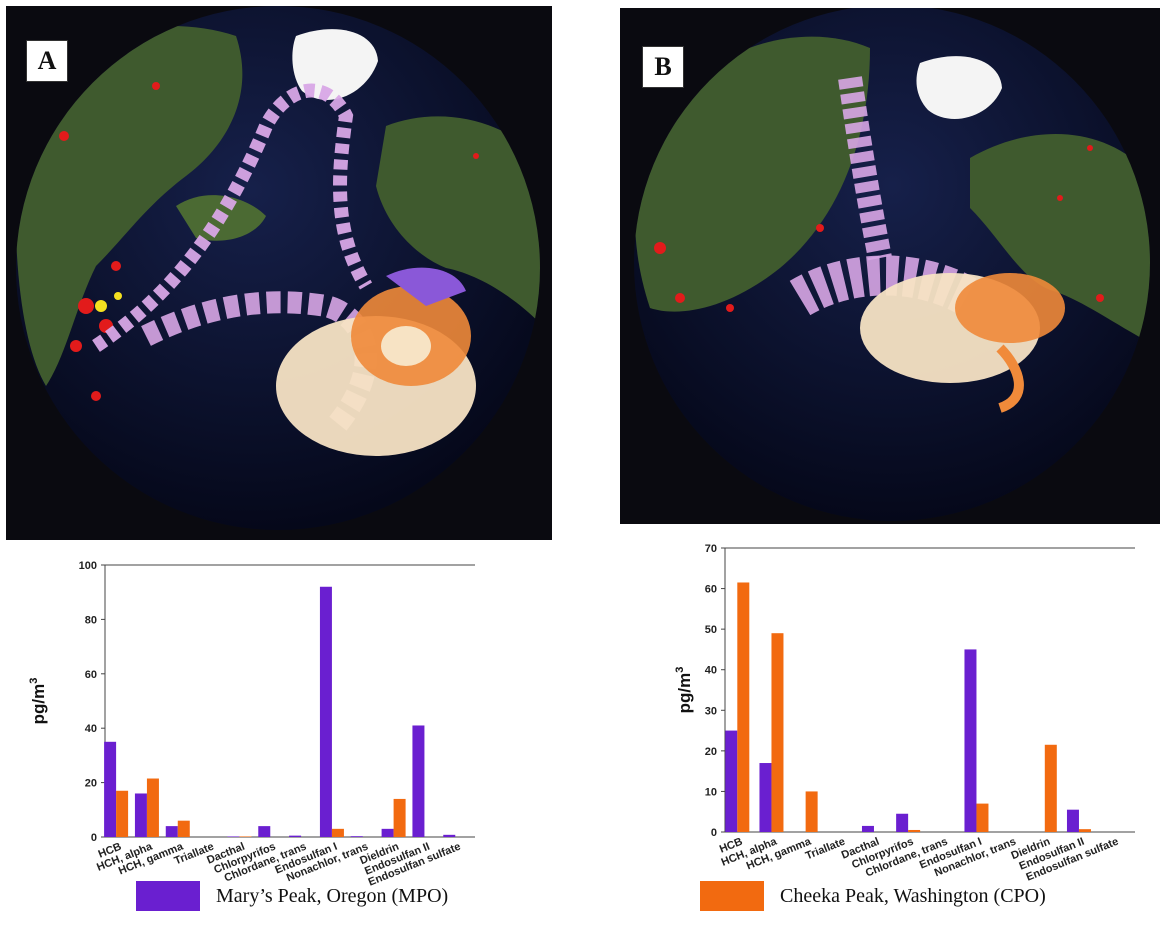  I want to click on y-tick-label: 50, so click(711, 630).